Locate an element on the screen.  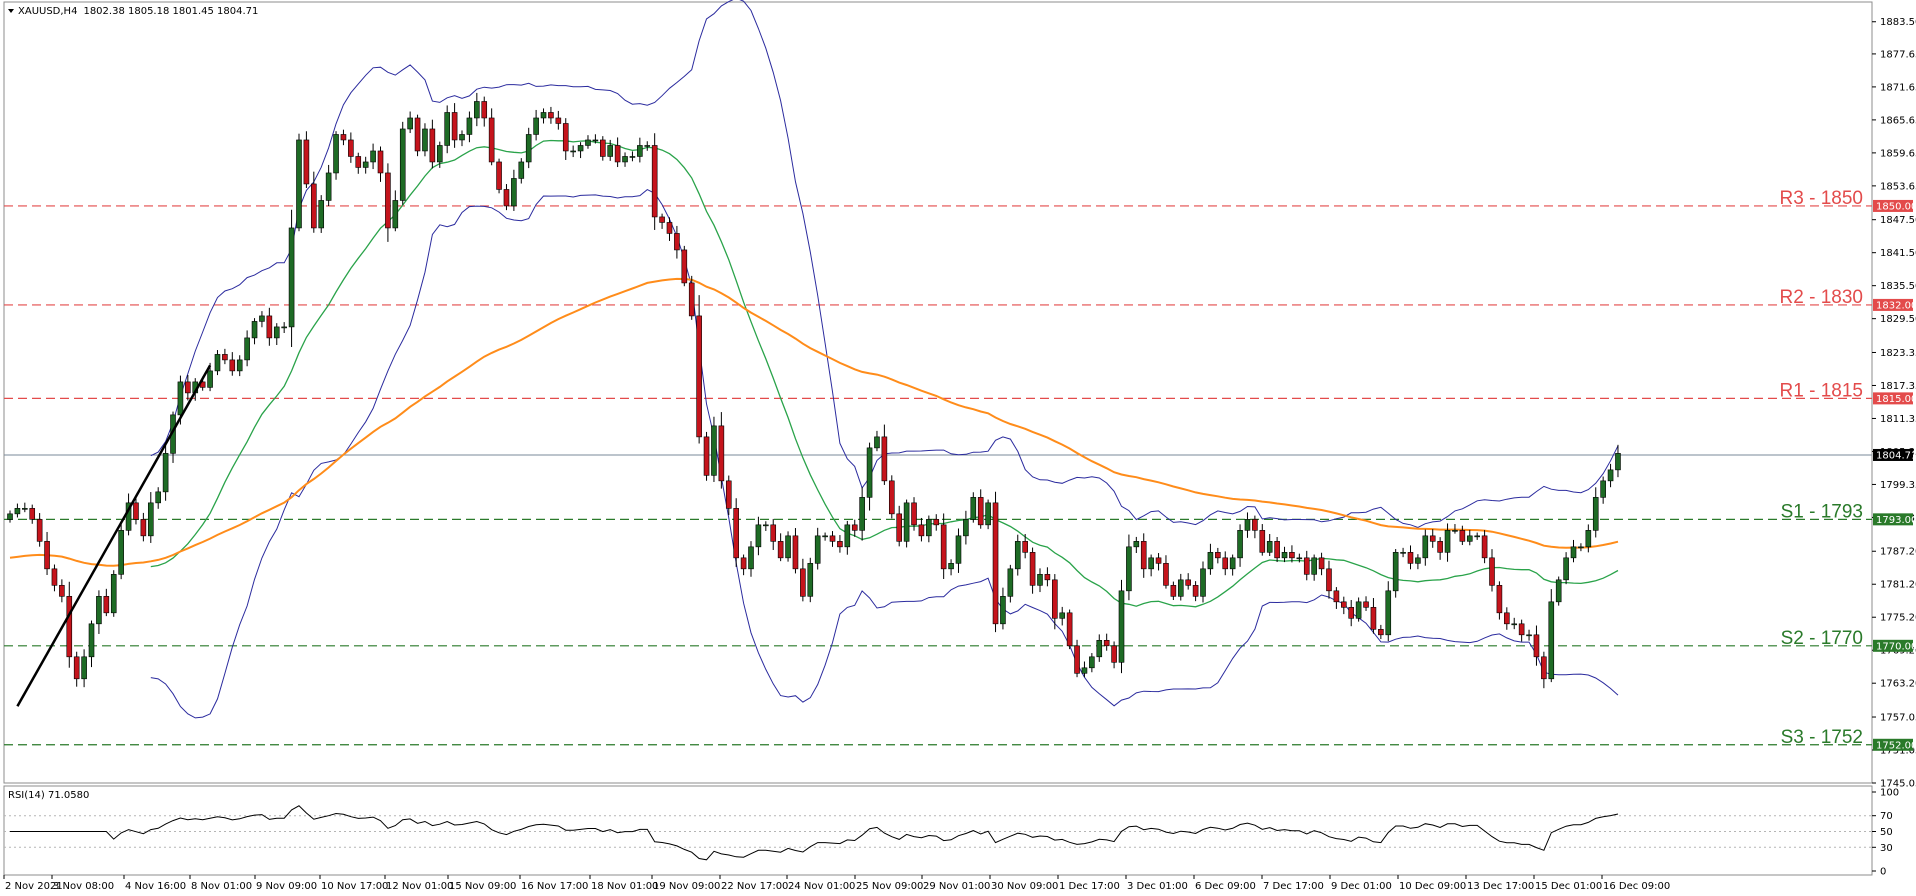
rsi-tick-label: 50 is located at coordinates (1886, 832).